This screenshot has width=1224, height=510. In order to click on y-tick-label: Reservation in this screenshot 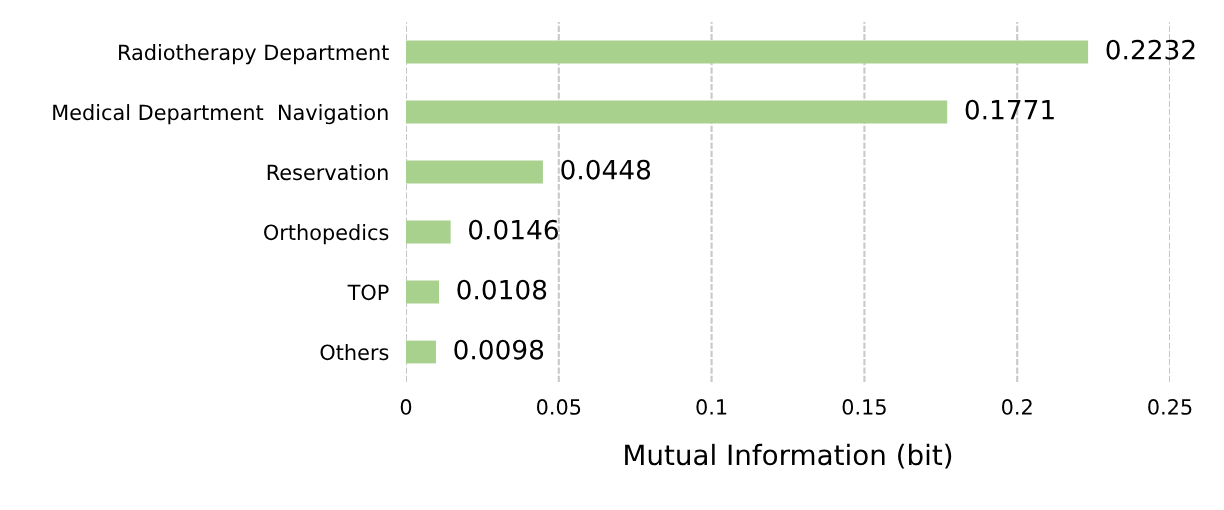, I will do `click(327, 172)`.